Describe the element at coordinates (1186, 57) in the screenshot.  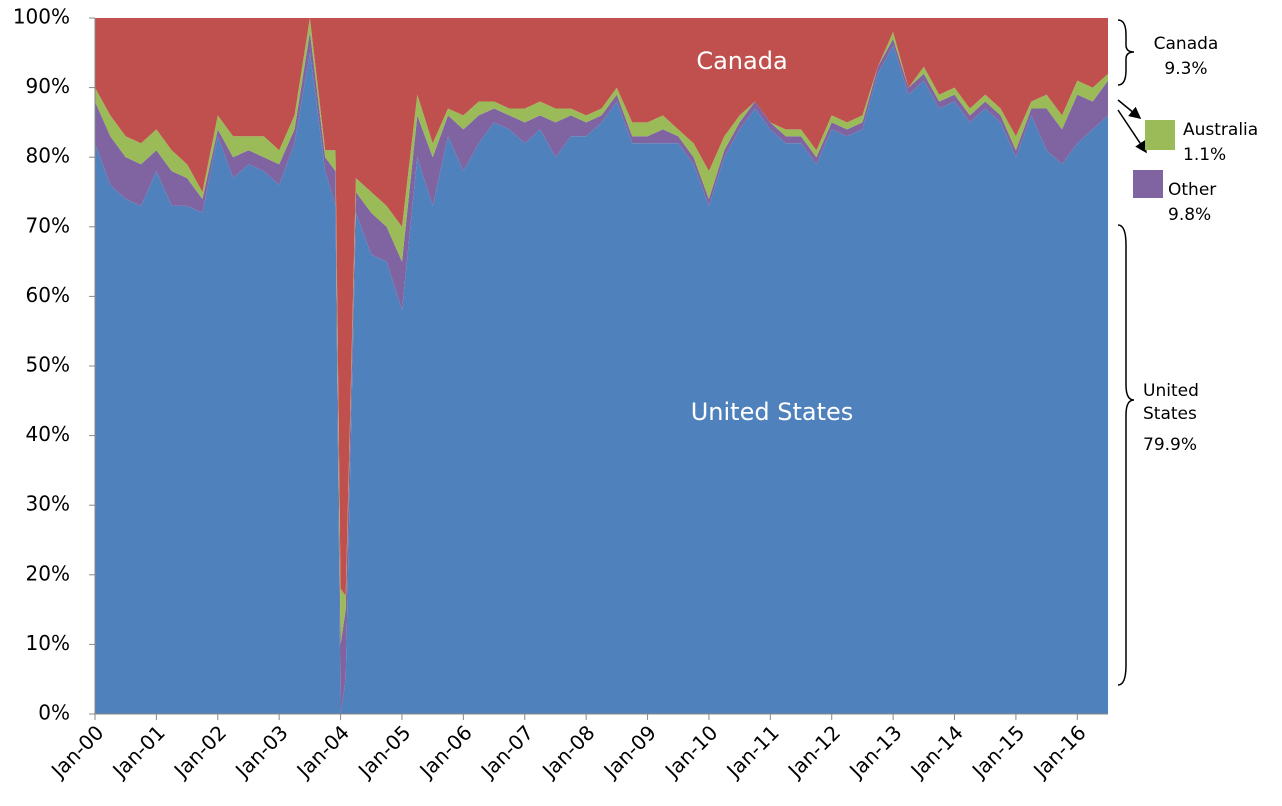
I see `side-label: Canada 9.3%` at that location.